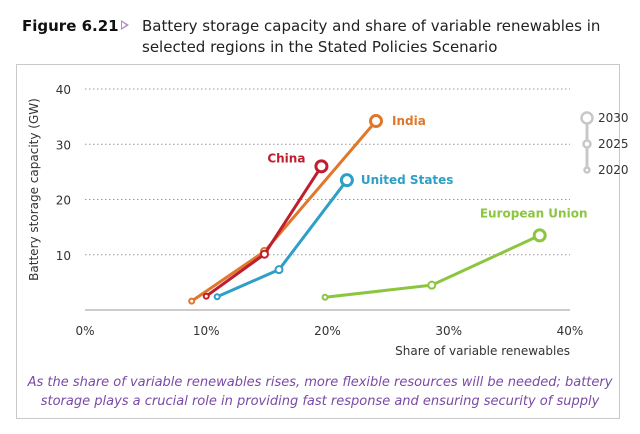  I want to click on y-tick-label: 10, so click(63, 256).